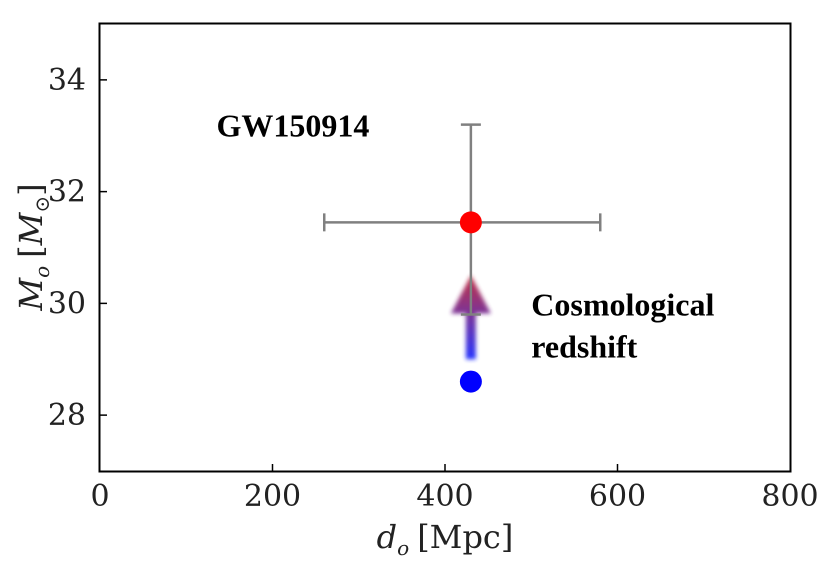  What do you see at coordinates (99, 496) in the screenshot?
I see `x-tick-label: 0` at bounding box center [99, 496].